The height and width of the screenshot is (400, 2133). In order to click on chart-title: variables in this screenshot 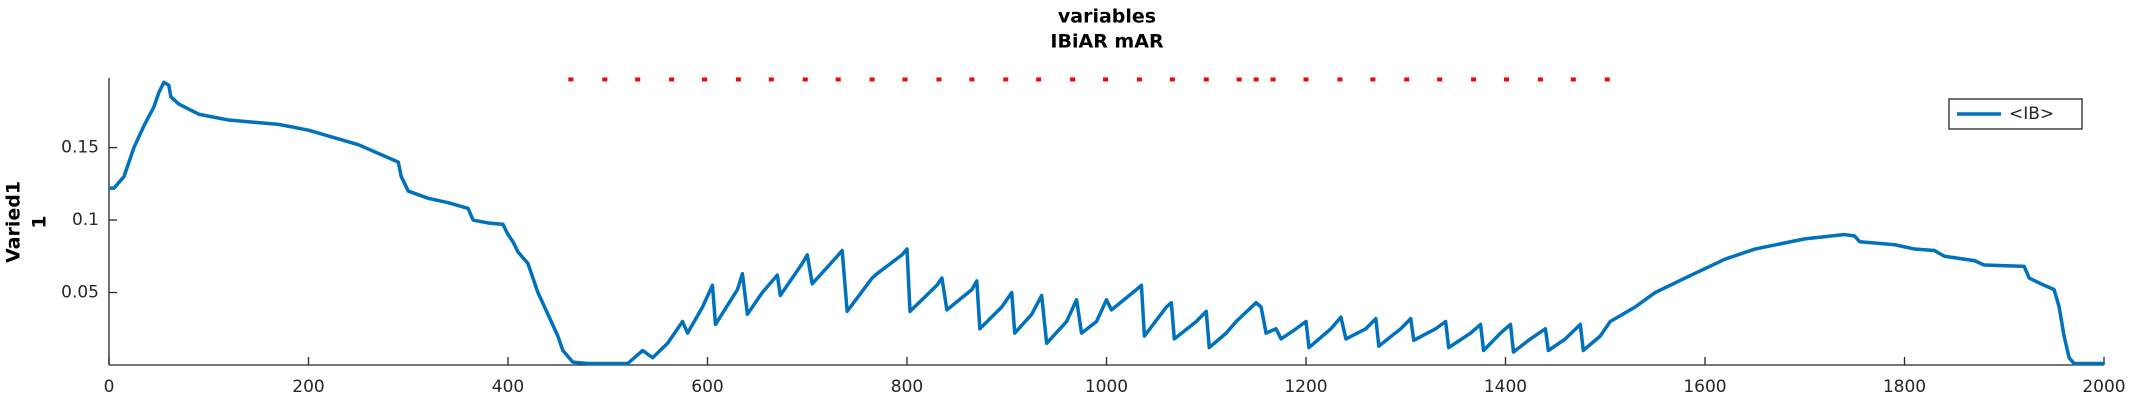, I will do `click(1107, 17)`.